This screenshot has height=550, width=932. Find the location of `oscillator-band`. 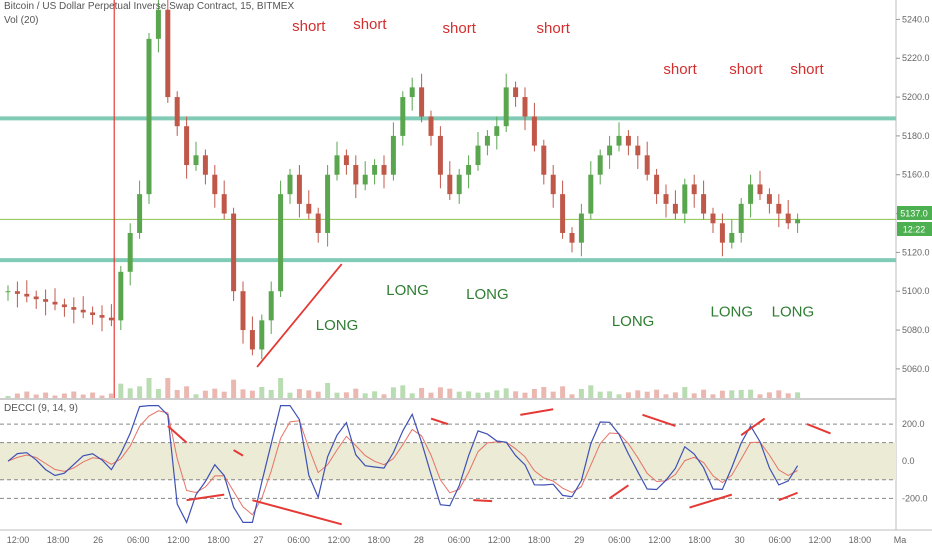

oscillator-band is located at coordinates (448, 461).